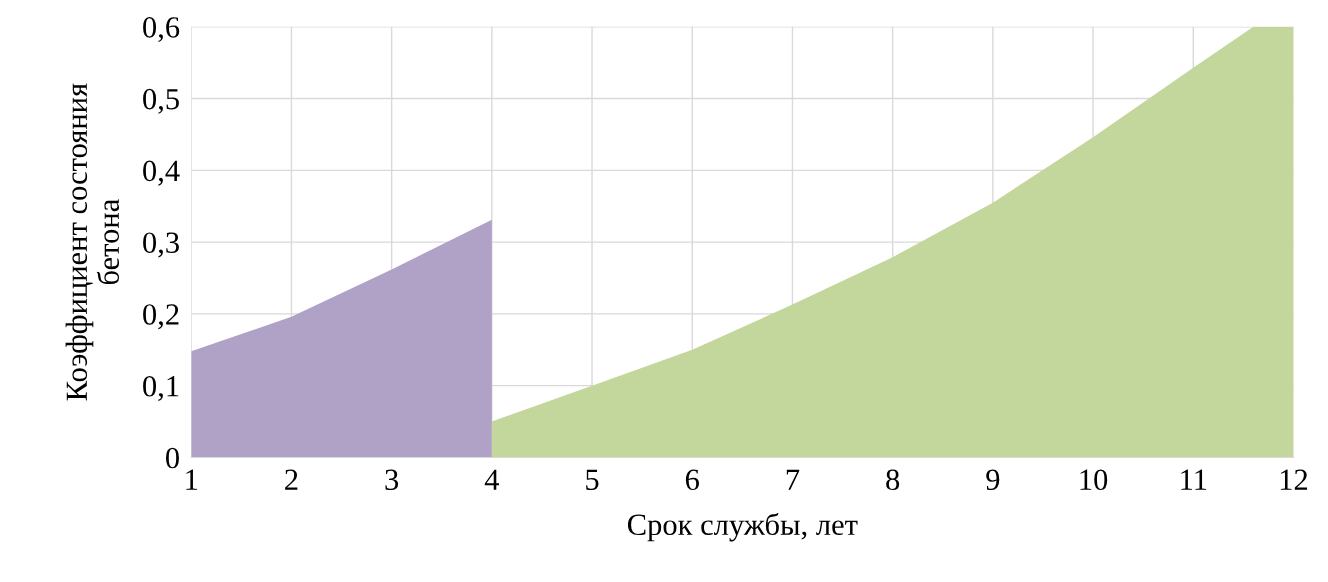 The image size is (1328, 582). What do you see at coordinates (192, 479) in the screenshot?
I see `x-tick-label: 1` at bounding box center [192, 479].